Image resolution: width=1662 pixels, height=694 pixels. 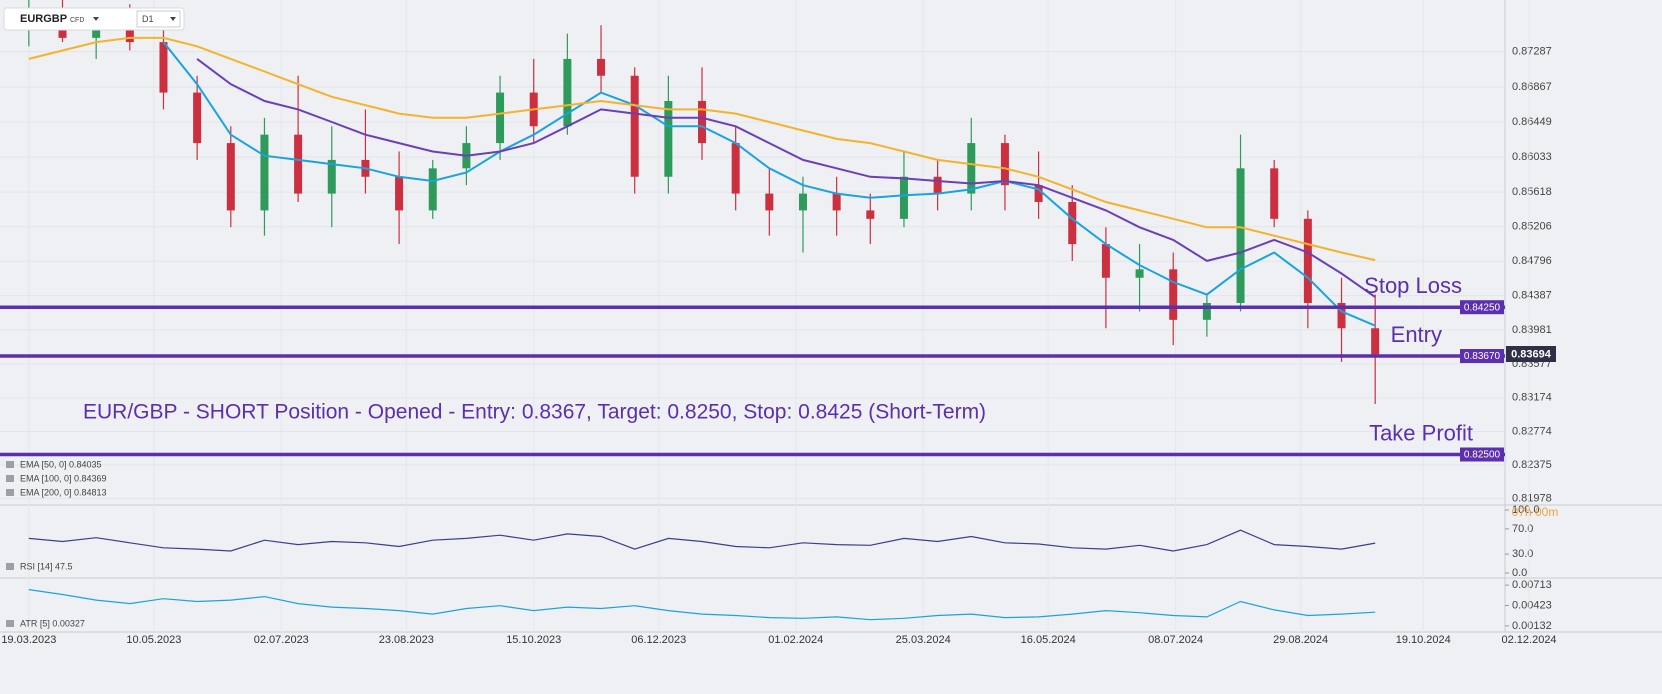 I want to click on x-tick-label: 02.07.2023, so click(x=281, y=640).